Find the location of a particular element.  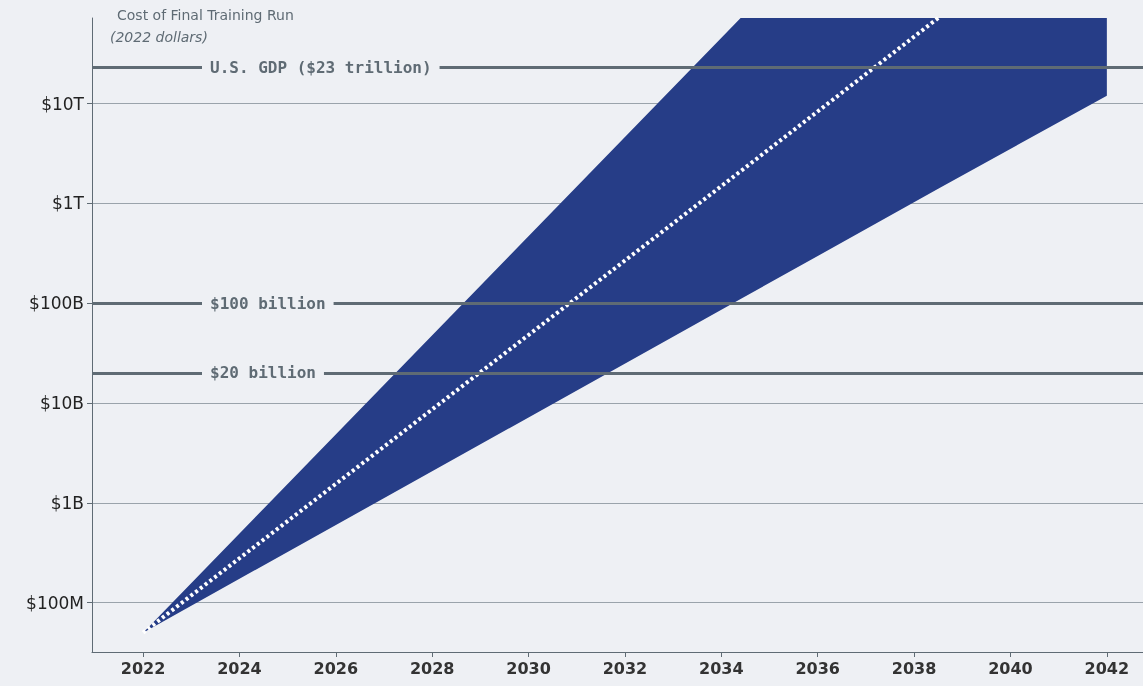

ref-line-label: U.S. GDP ($23 trillion) is located at coordinates (321, 67).